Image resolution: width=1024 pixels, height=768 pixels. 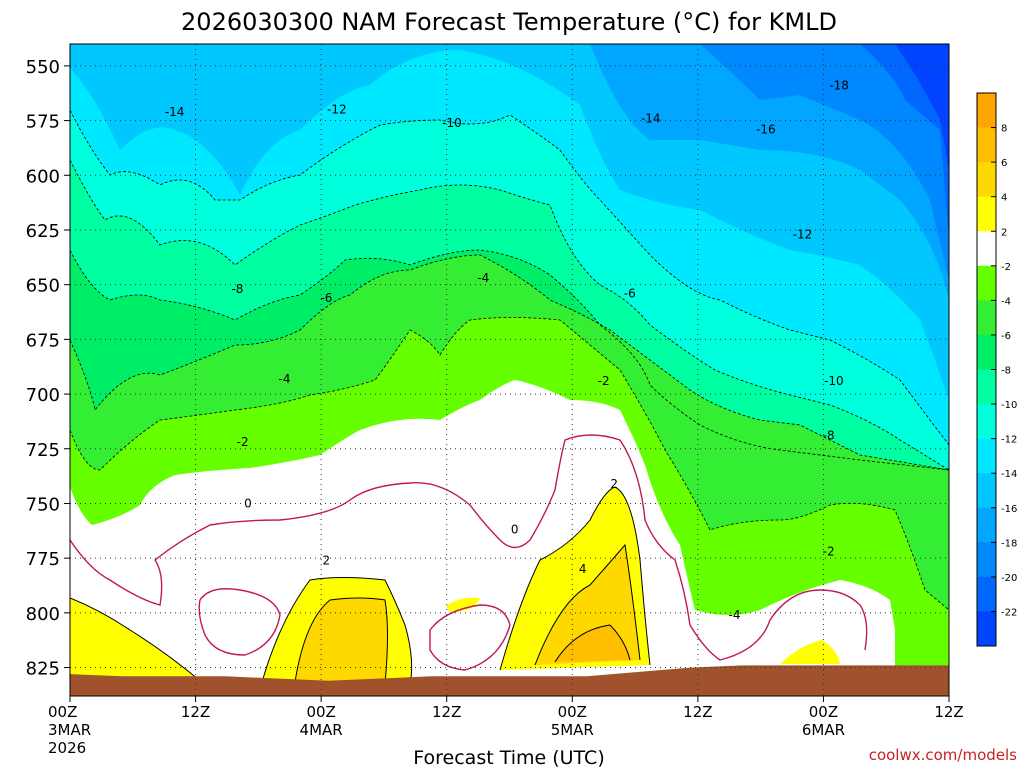 What do you see at coordinates (509, 680) in the screenshot?
I see `terrain-fill` at bounding box center [509, 680].